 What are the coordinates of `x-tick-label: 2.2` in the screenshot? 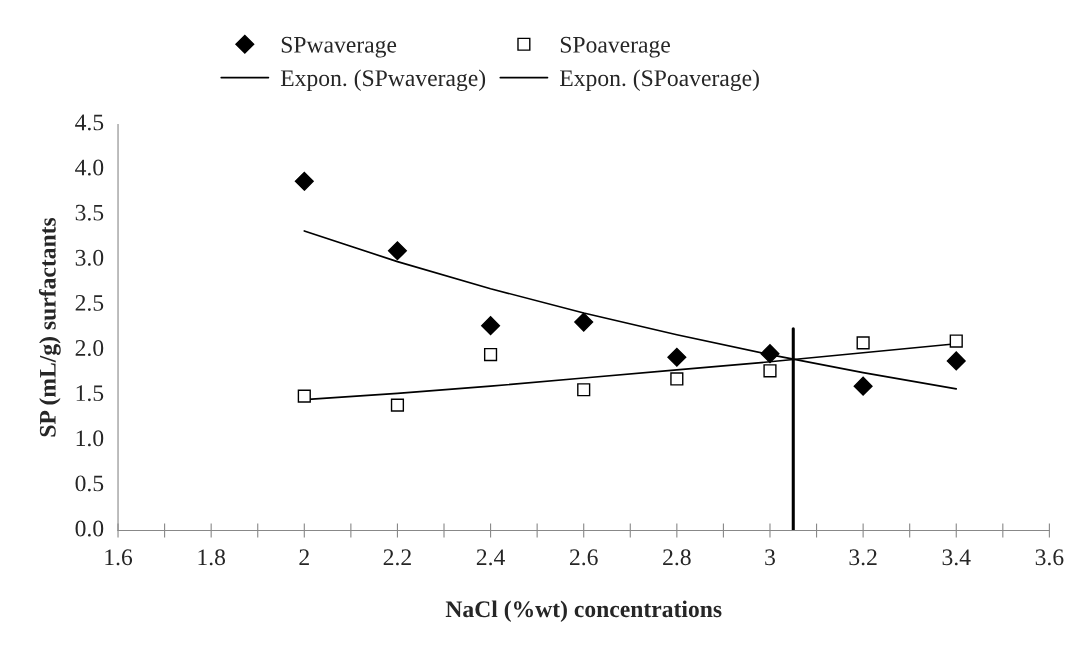 It's located at (397, 557).